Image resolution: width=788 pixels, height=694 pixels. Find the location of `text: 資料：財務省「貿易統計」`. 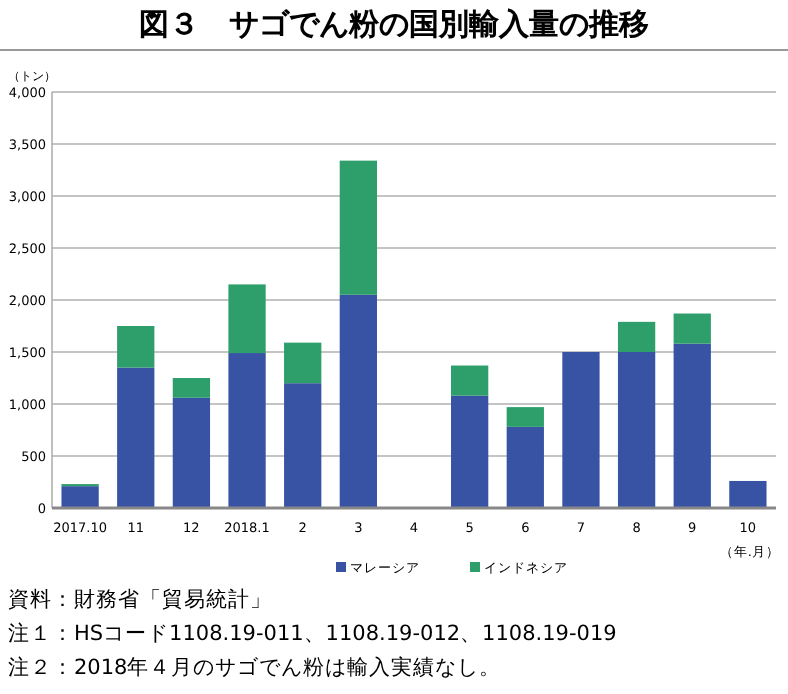

text: 資料：財務省「貿易統計」 is located at coordinates (140, 599).